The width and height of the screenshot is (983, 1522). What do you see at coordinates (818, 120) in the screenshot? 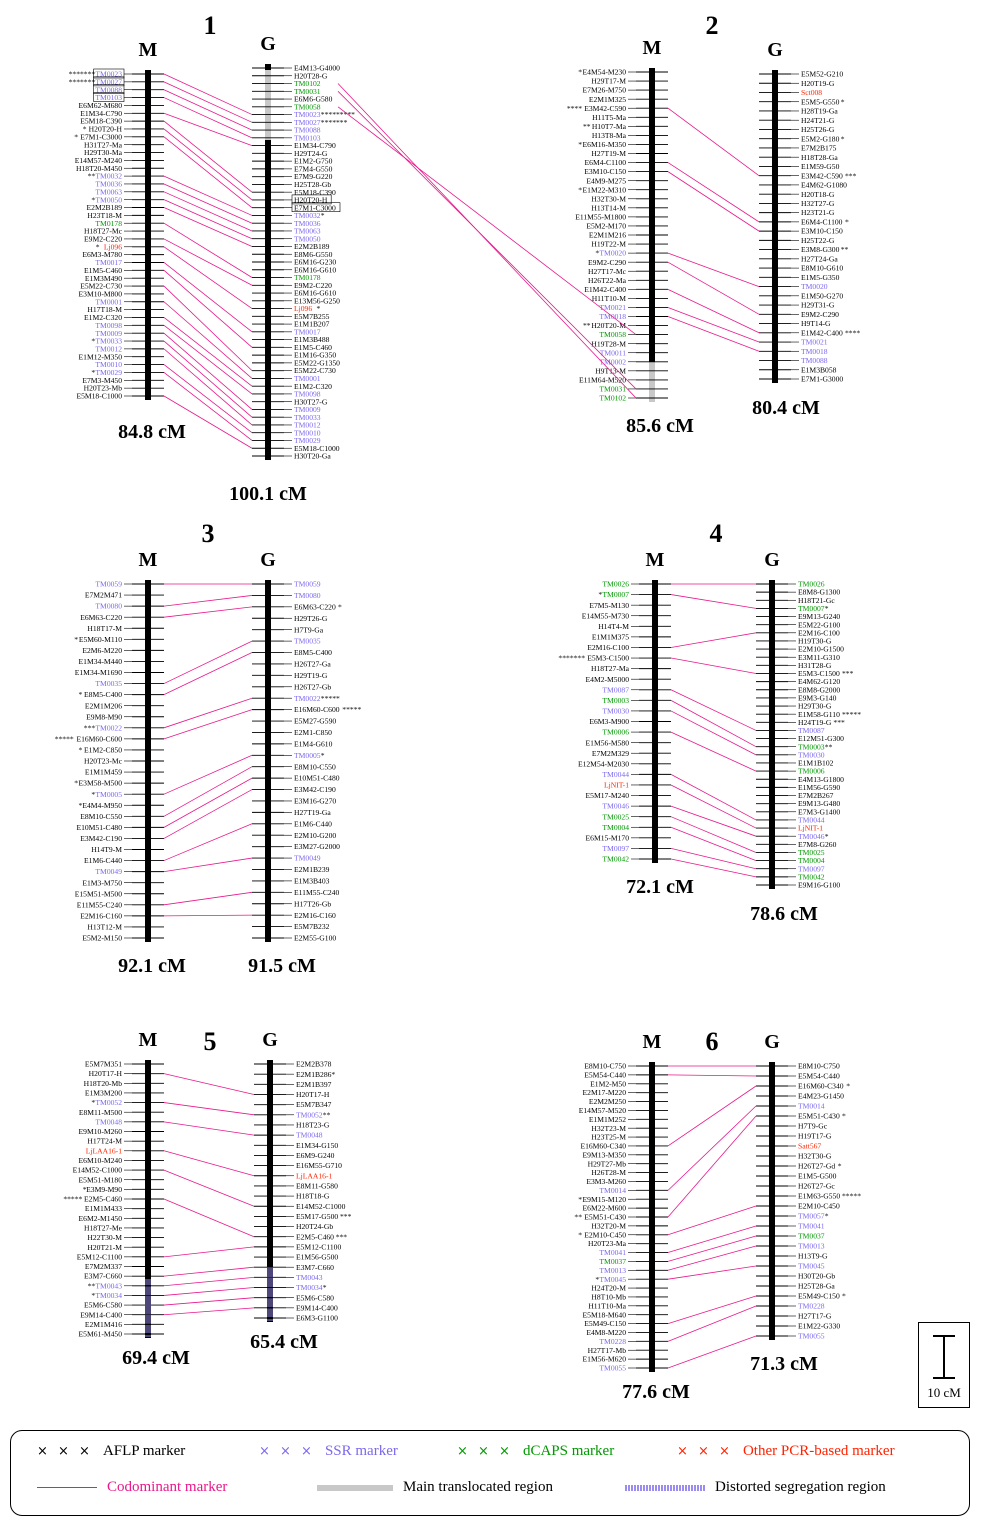
I see `marker-label: H24T21-G` at bounding box center [818, 120].